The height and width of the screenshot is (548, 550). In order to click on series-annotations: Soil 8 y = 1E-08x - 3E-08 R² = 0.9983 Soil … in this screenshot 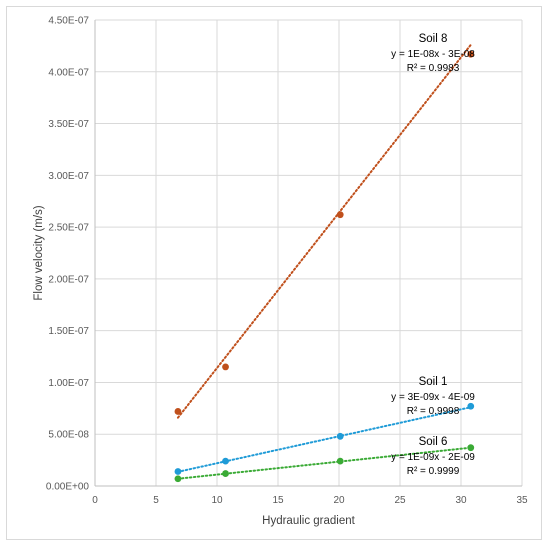, I will do `click(433, 255)`.